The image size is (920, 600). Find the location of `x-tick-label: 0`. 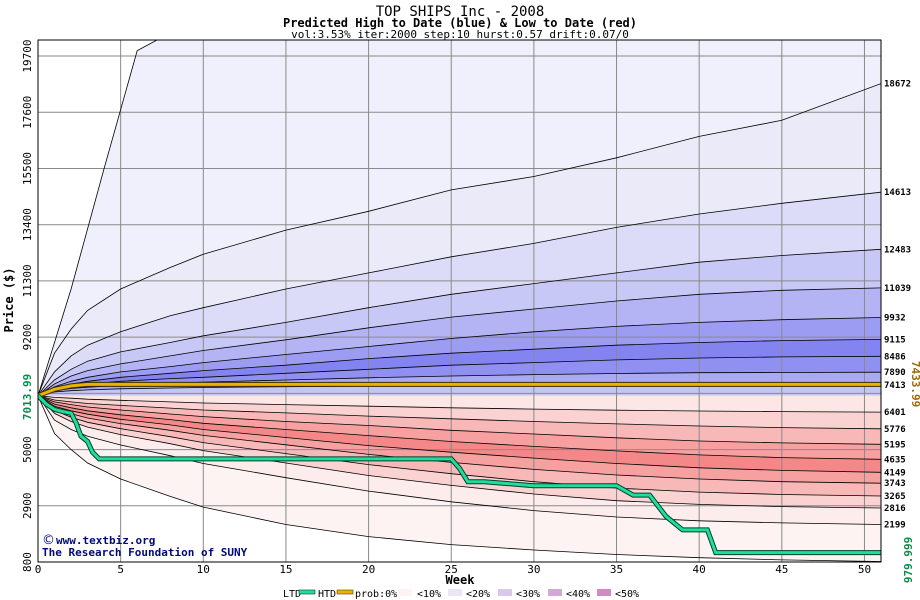

x-tick-label: 0 is located at coordinates (38, 569).